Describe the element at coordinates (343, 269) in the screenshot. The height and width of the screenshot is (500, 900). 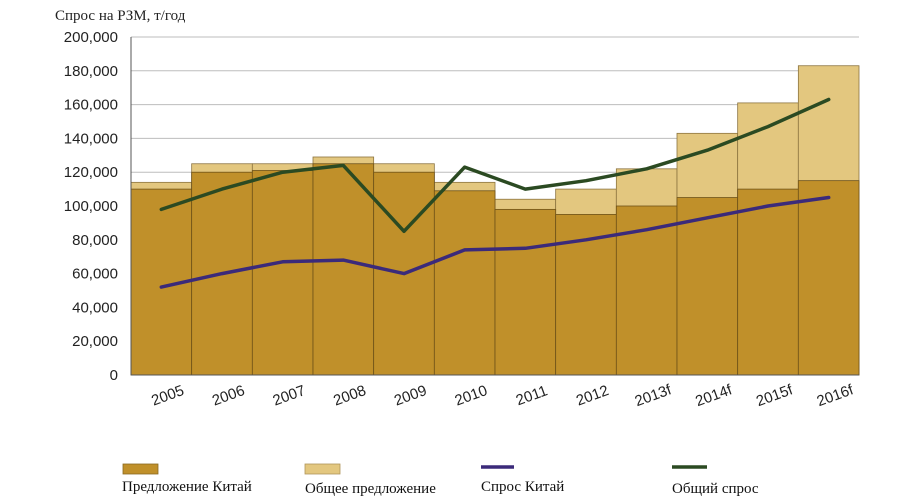
I see `bar-china-supply-2008` at that location.